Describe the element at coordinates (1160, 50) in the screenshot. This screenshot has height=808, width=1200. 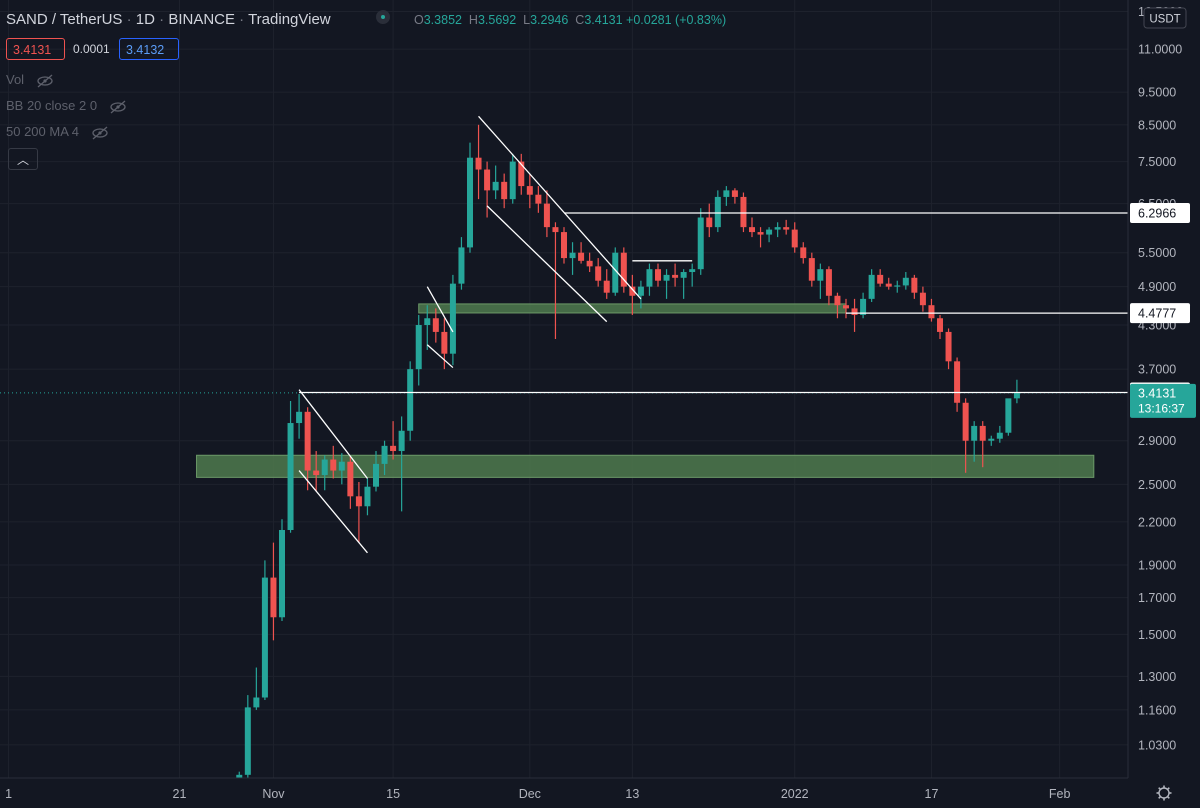
I see `price-tick-label: 11.0000` at that location.